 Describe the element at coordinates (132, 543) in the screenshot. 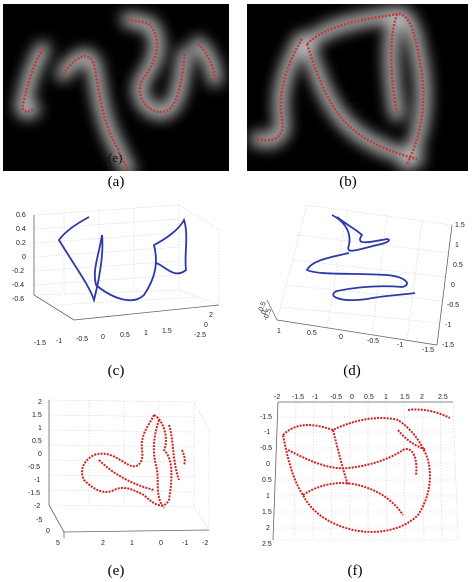

I see `e-x-tick: 1` at that location.